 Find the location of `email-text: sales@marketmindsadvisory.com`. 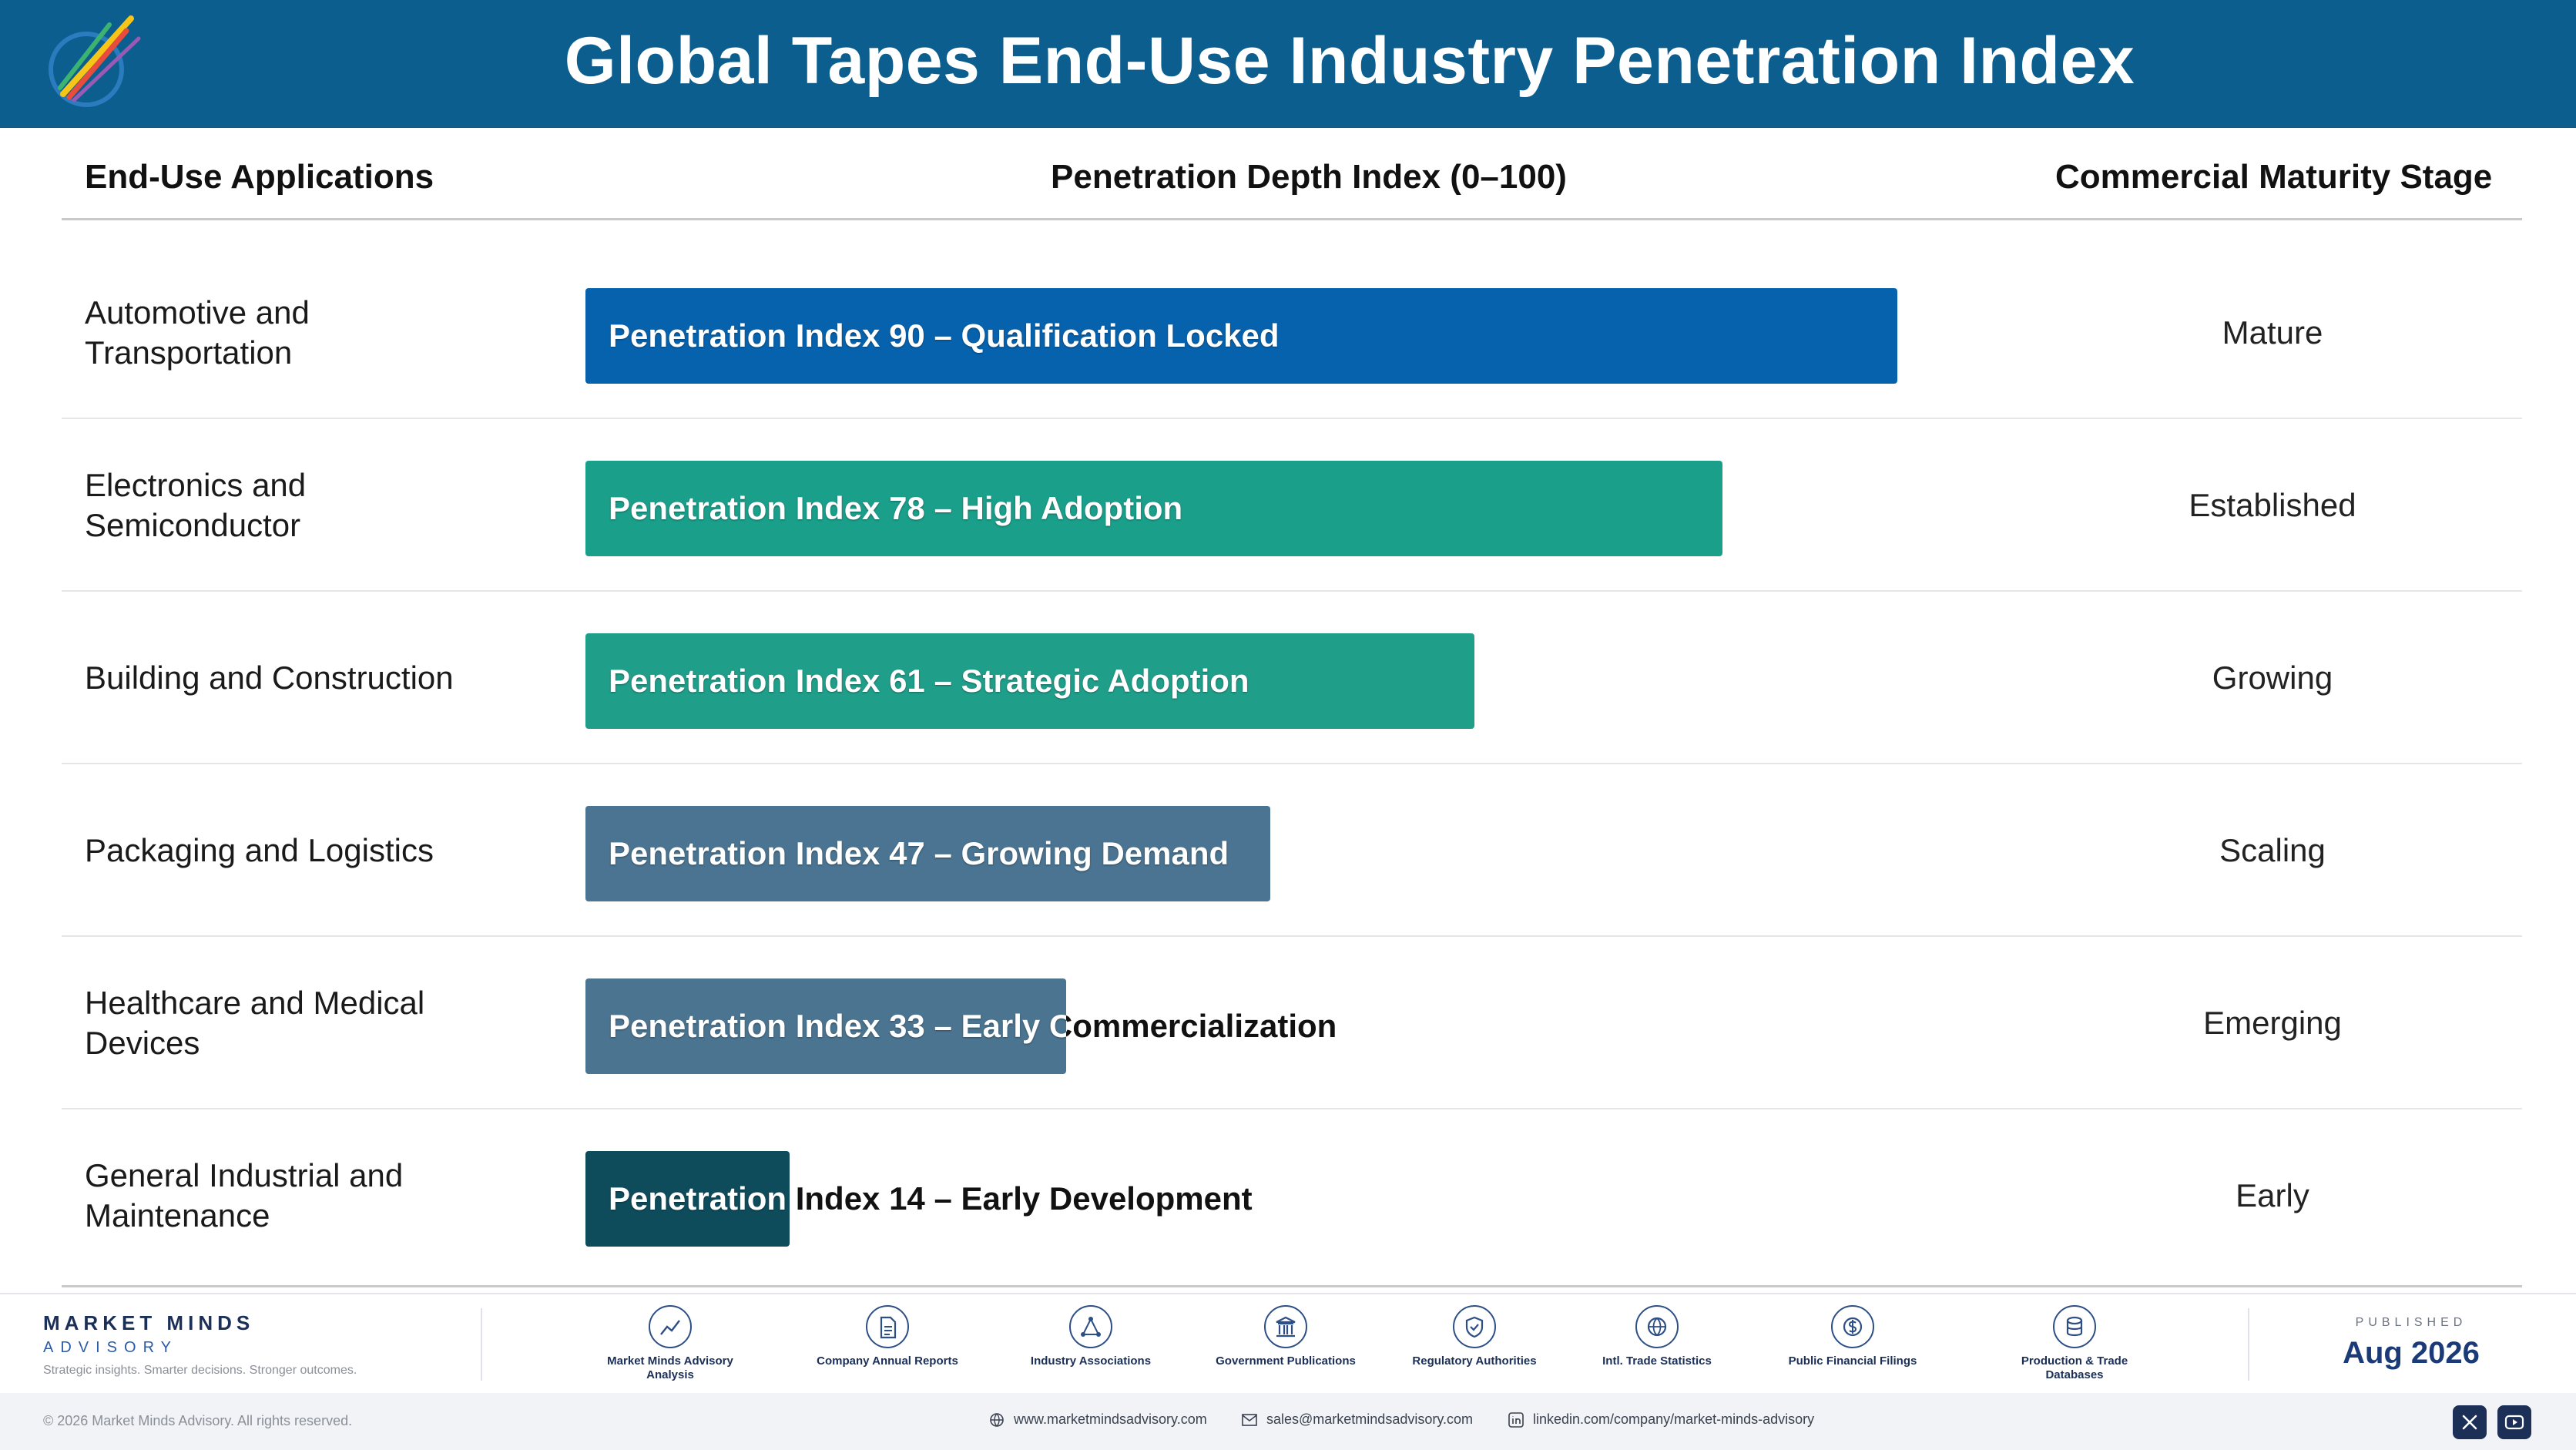

email-text: sales@marketmindsadvisory.com is located at coordinates (1370, 1419).